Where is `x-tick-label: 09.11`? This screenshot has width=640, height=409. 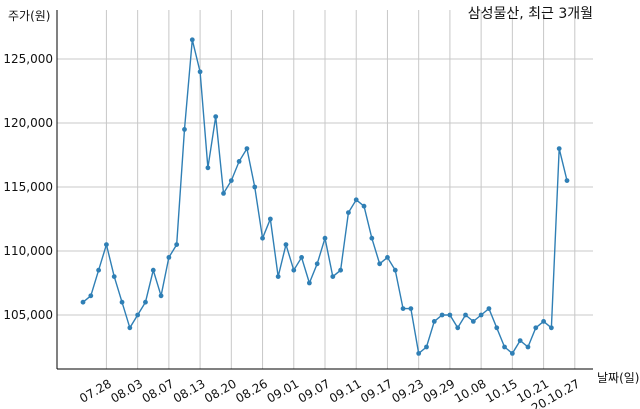
x-tick-label: 09.11 is located at coordinates (345, 390).